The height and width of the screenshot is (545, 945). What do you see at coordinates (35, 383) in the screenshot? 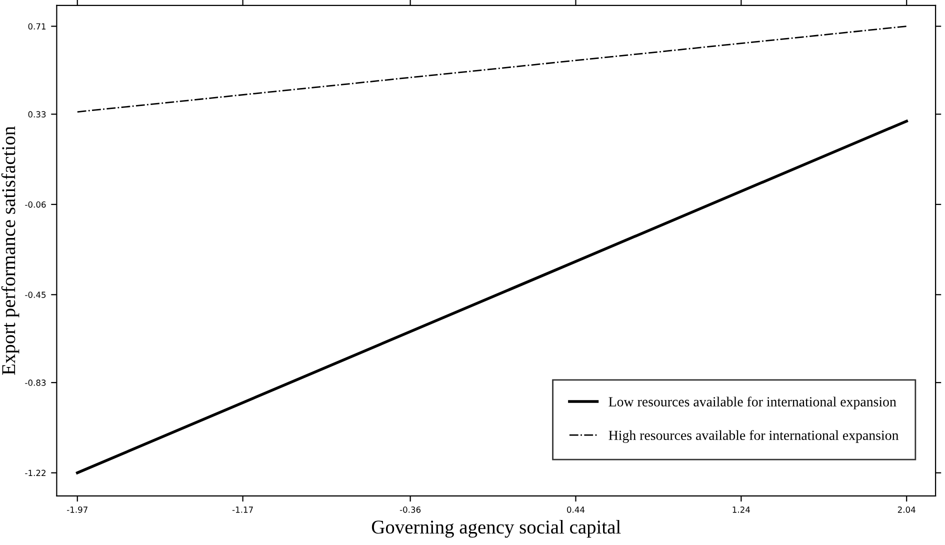
I see `y-tick-label: -0.83` at bounding box center [35, 383].